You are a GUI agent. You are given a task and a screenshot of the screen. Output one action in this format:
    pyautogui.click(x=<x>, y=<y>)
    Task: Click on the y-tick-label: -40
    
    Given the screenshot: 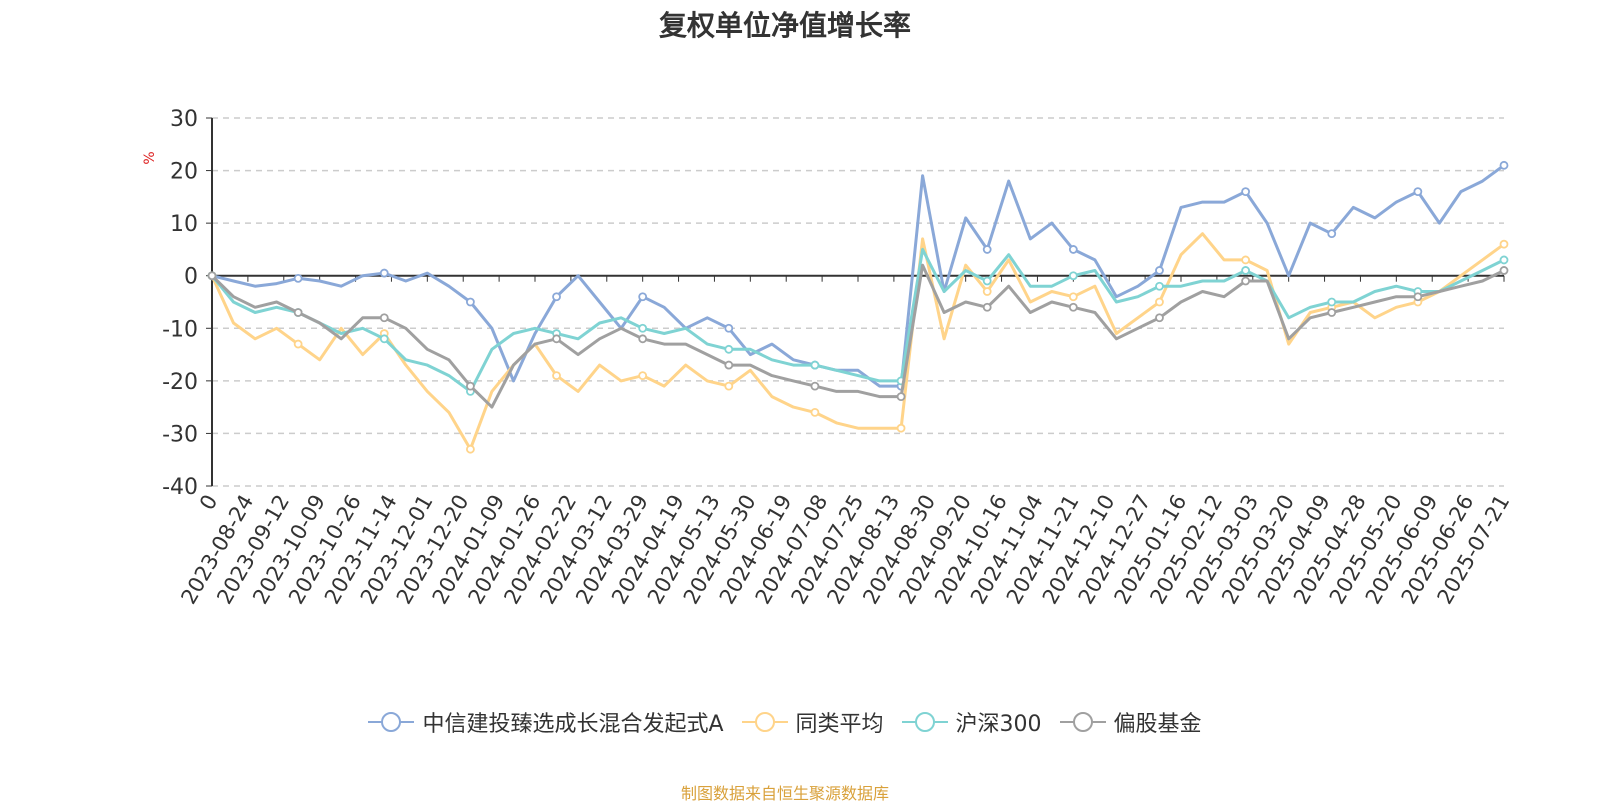 What is the action you would take?
    pyautogui.click(x=180, y=487)
    